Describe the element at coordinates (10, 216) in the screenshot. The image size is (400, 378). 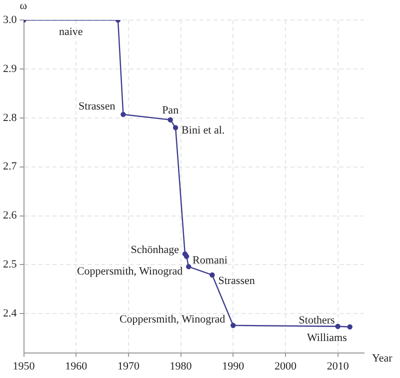
I see `y-tick-label: 2.6` at that location.